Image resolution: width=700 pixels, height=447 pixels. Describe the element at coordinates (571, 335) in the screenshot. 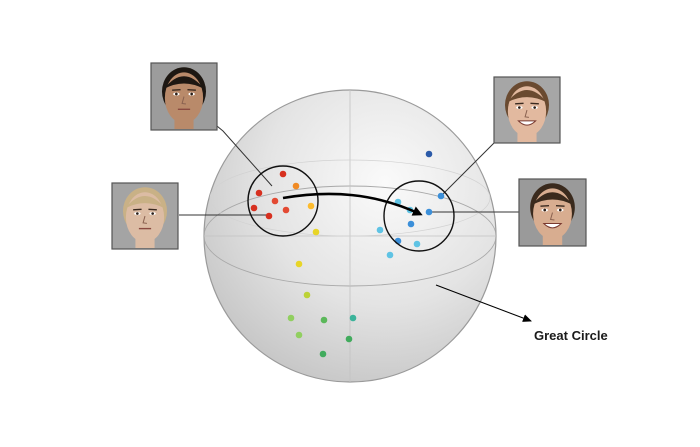

I see `great-circle-label: Great Circle` at that location.